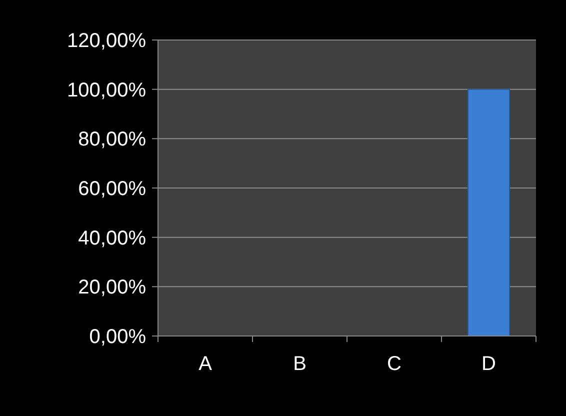 Image resolution: width=566 pixels, height=416 pixels. I want to click on y-tick-label: 40,00%, so click(112, 238).